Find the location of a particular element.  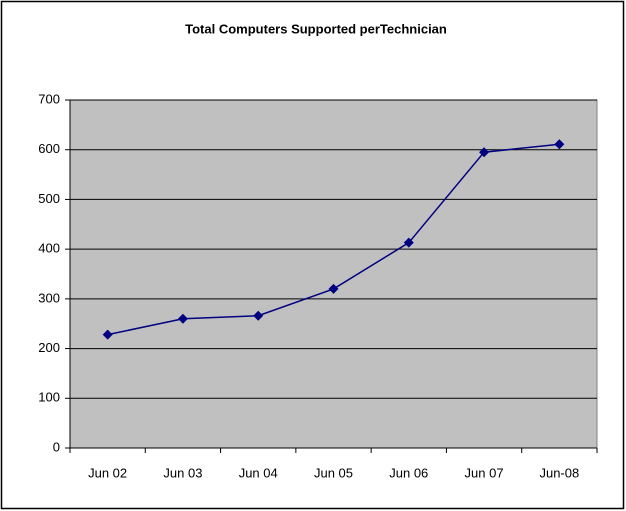

x-tick-label: Jun 07 is located at coordinates (484, 472).